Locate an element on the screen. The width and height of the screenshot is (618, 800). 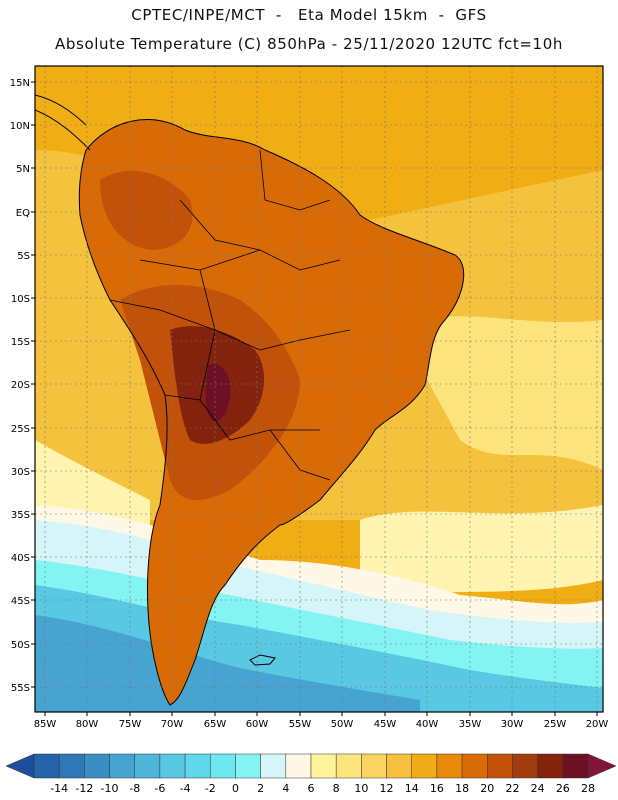
lat-label: 25S is located at coordinates (20, 429).